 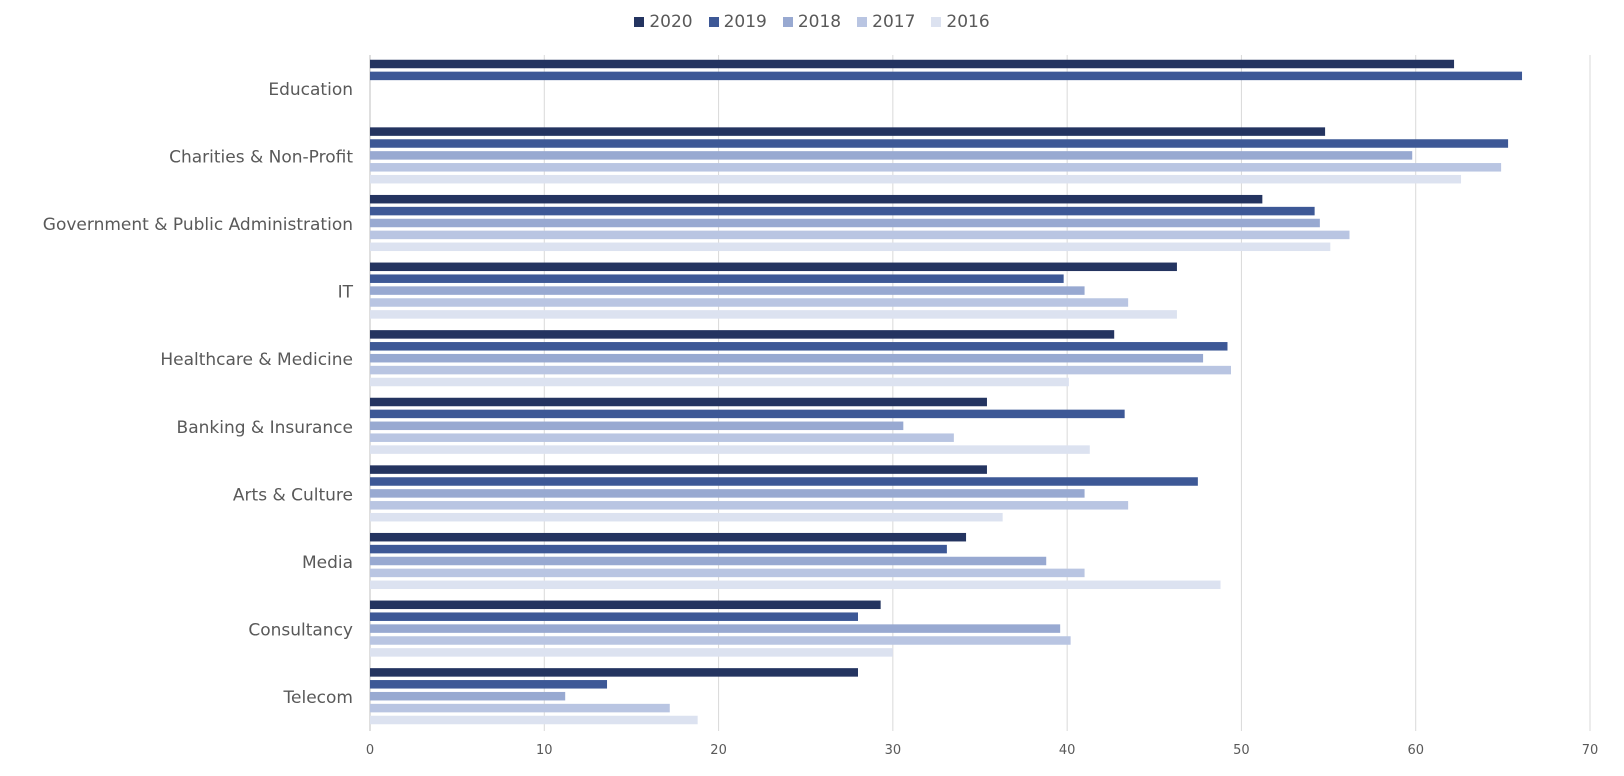 What do you see at coordinates (639, 22) in the screenshot?
I see `legend-swatch-2020` at bounding box center [639, 22].